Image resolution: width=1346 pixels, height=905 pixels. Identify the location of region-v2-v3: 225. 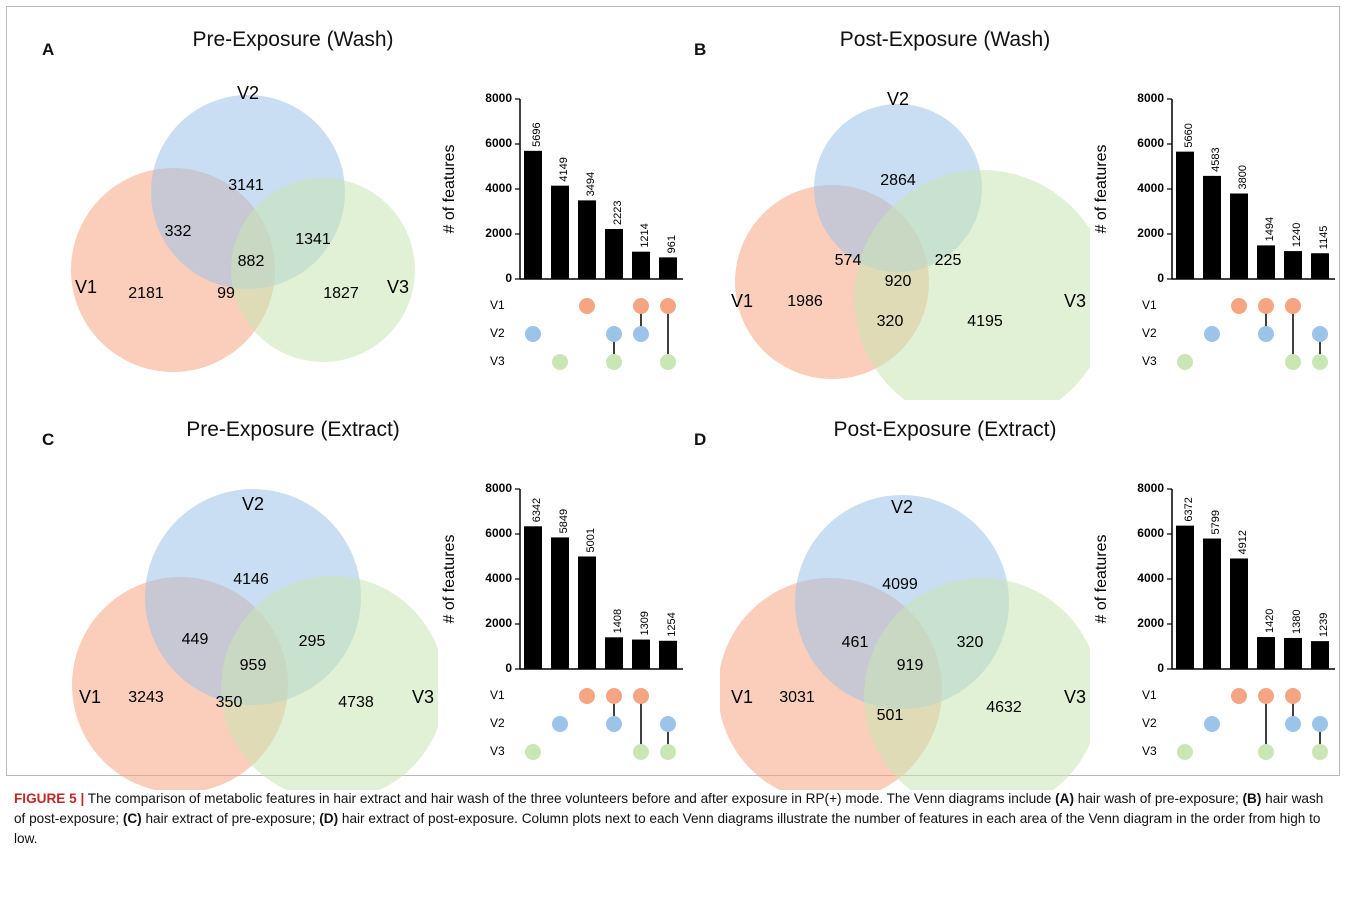
(948, 260).